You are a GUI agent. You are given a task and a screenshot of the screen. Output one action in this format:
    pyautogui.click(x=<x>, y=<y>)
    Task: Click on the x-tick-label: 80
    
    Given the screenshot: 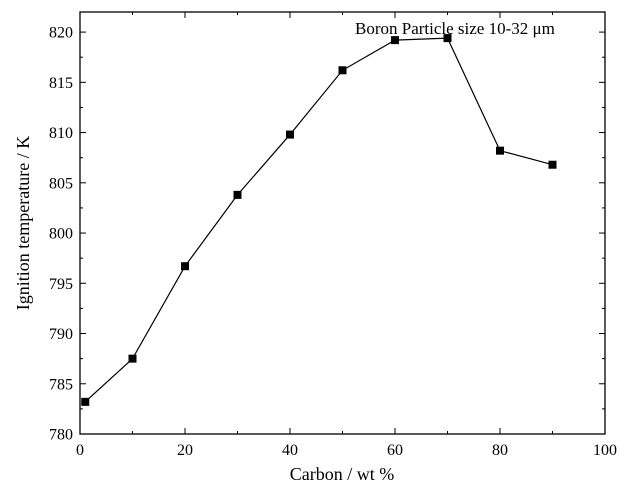 What is the action you would take?
    pyautogui.click(x=500, y=450)
    